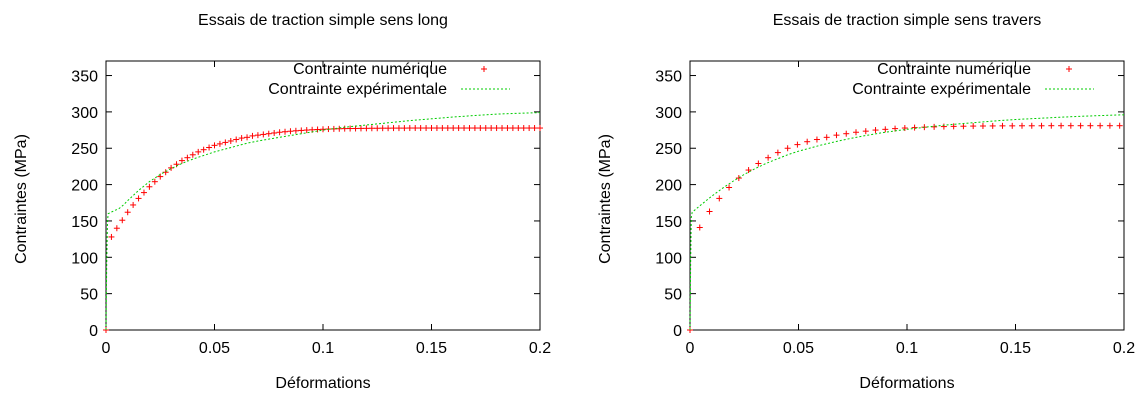 This screenshot has width=1143, height=393. Describe the element at coordinates (370, 69) in the screenshot. I see `legend-label-numerique: Contrainte numérique` at that location.